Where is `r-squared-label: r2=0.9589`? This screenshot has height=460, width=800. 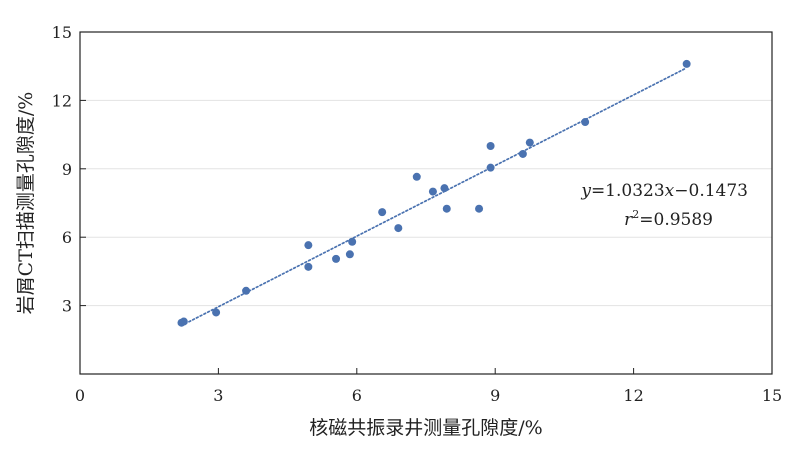 r-squared-label: r2=0.9589 is located at coordinates (668, 219).